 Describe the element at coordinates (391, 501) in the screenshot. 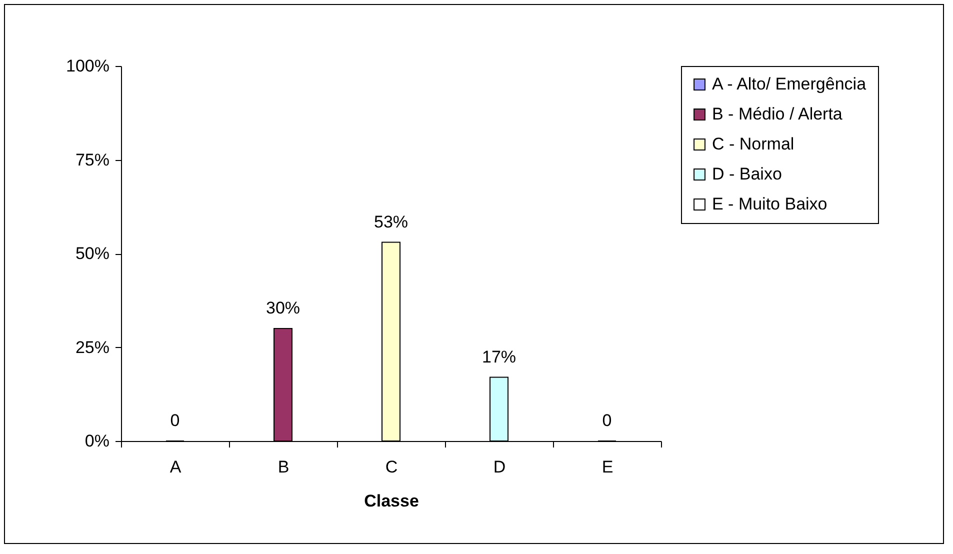

I see `x-axis-title: Classe` at that location.